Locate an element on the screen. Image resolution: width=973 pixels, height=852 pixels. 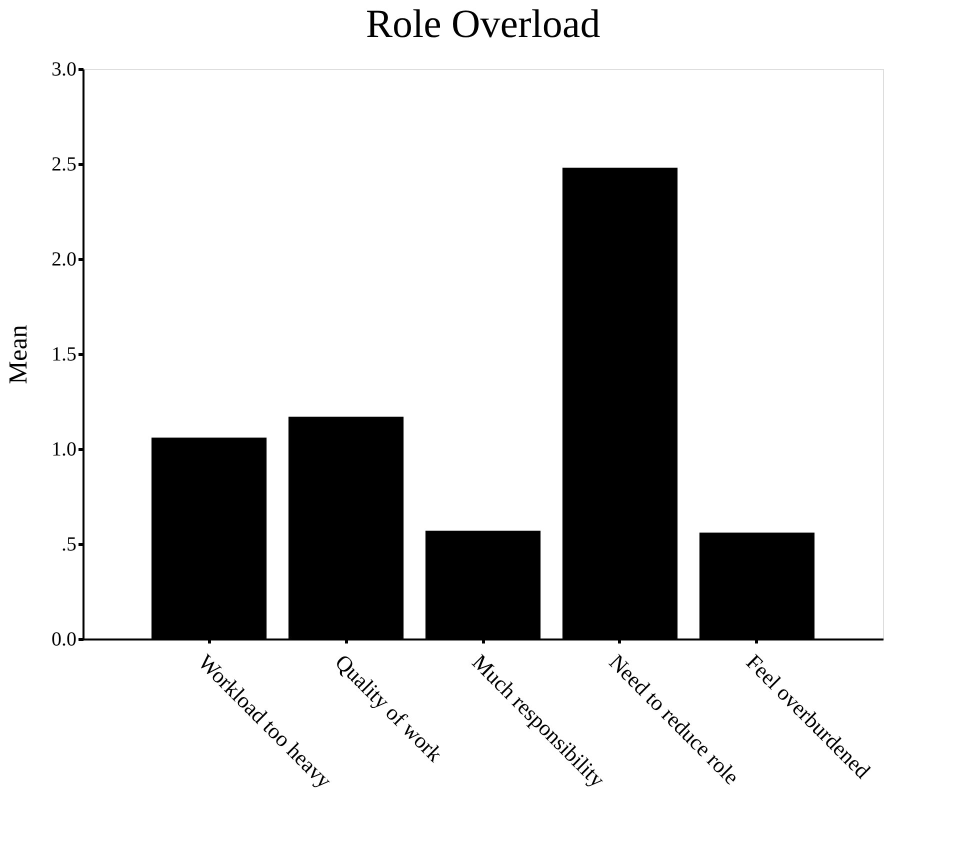
y-tick-label: 0.0 is located at coordinates (64, 639).